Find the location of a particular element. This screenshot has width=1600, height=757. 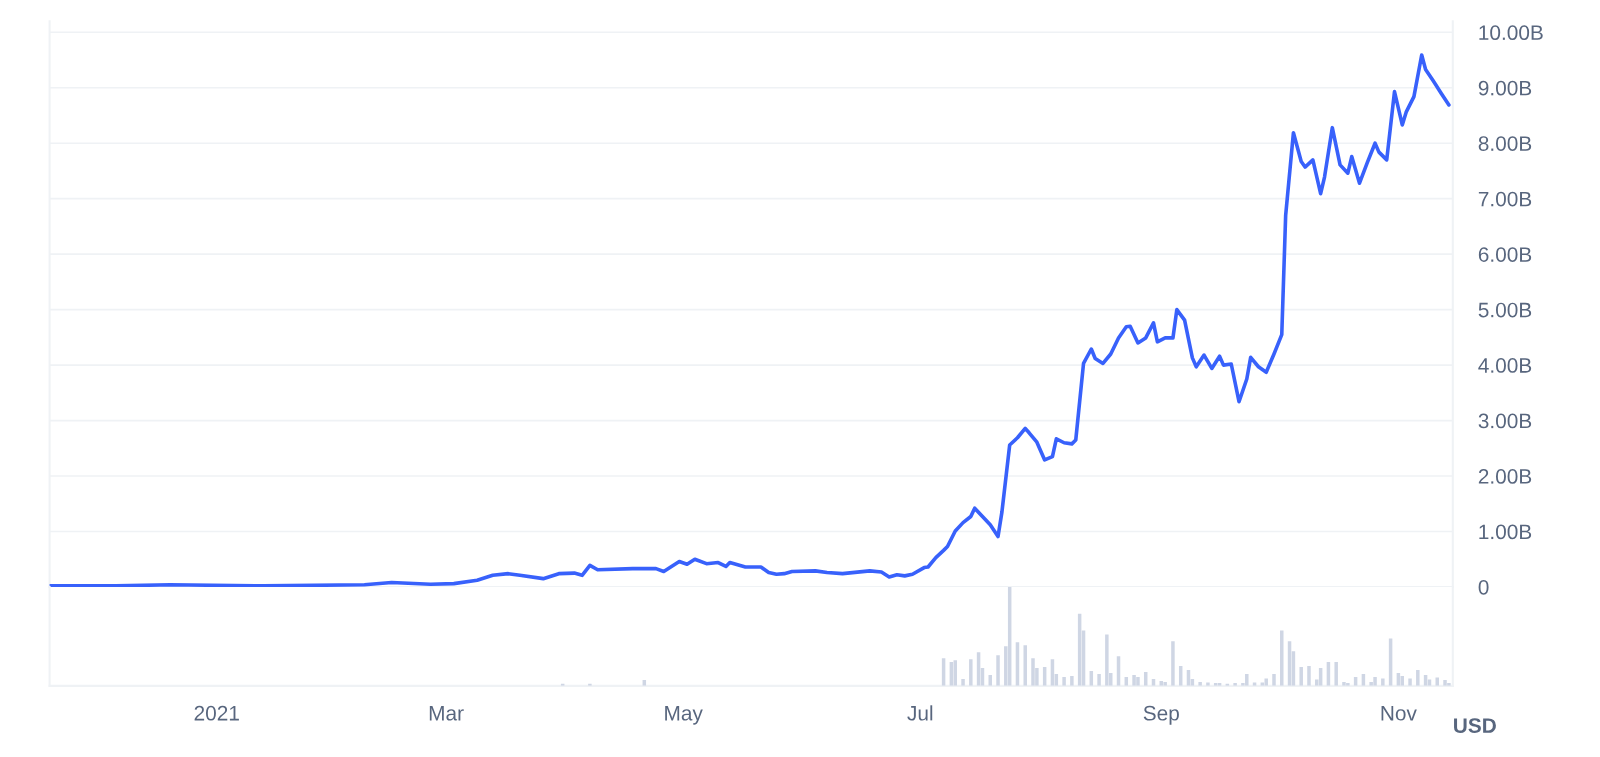

y-axis-title: USD is located at coordinates (1475, 725).